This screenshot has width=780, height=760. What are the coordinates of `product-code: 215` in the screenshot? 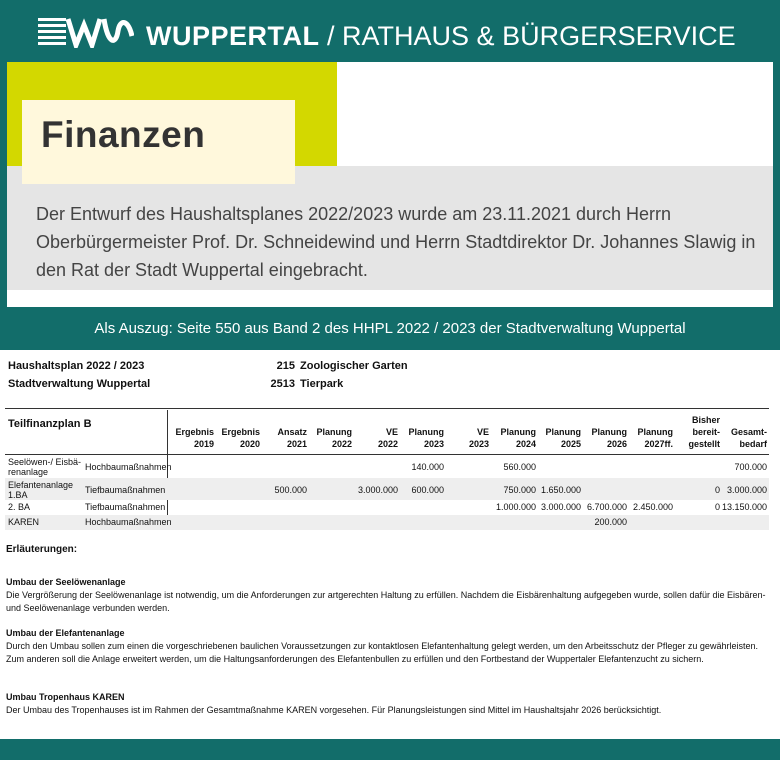 It's located at (285, 366).